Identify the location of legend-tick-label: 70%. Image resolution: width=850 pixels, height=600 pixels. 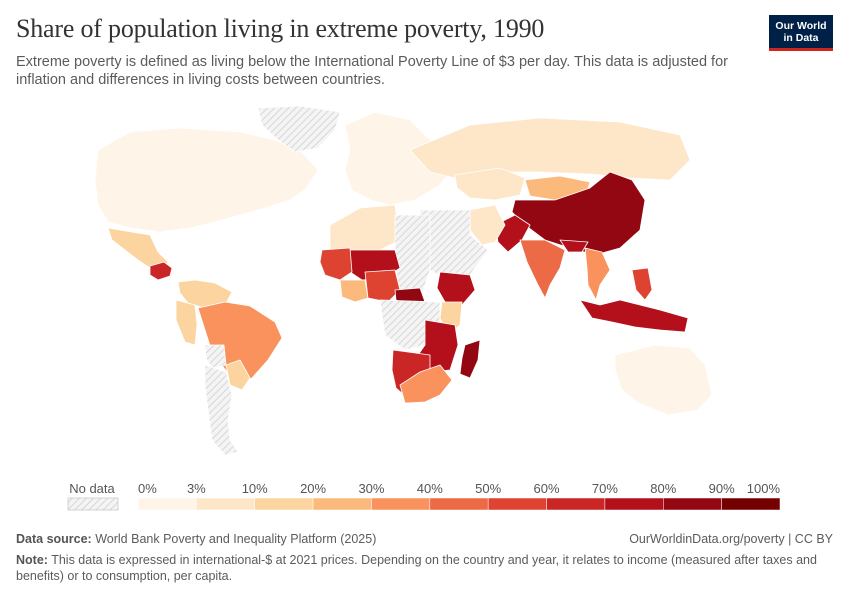
(605, 488).